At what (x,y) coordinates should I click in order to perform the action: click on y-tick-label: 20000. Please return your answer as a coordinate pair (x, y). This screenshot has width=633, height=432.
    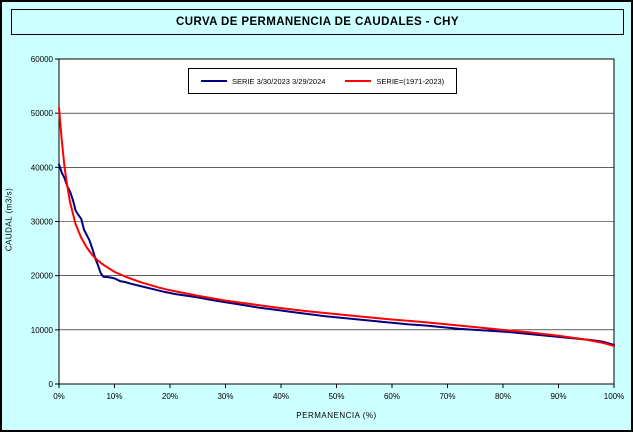
    Looking at the image, I should click on (42, 276).